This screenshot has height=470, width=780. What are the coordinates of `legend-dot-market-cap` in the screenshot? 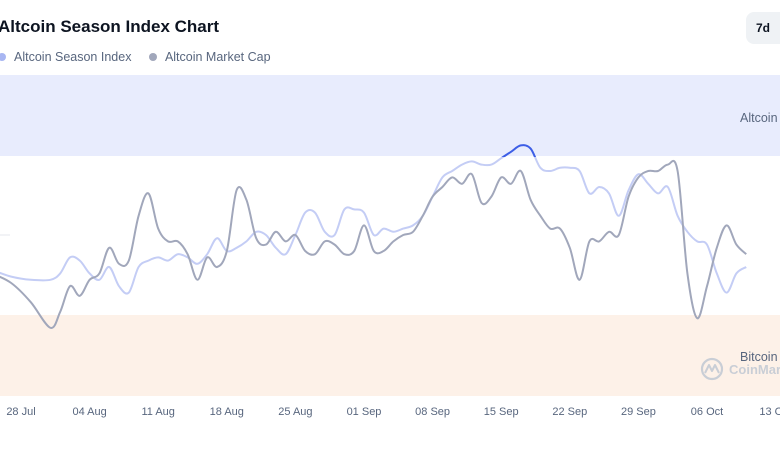 It's located at (152, 57).